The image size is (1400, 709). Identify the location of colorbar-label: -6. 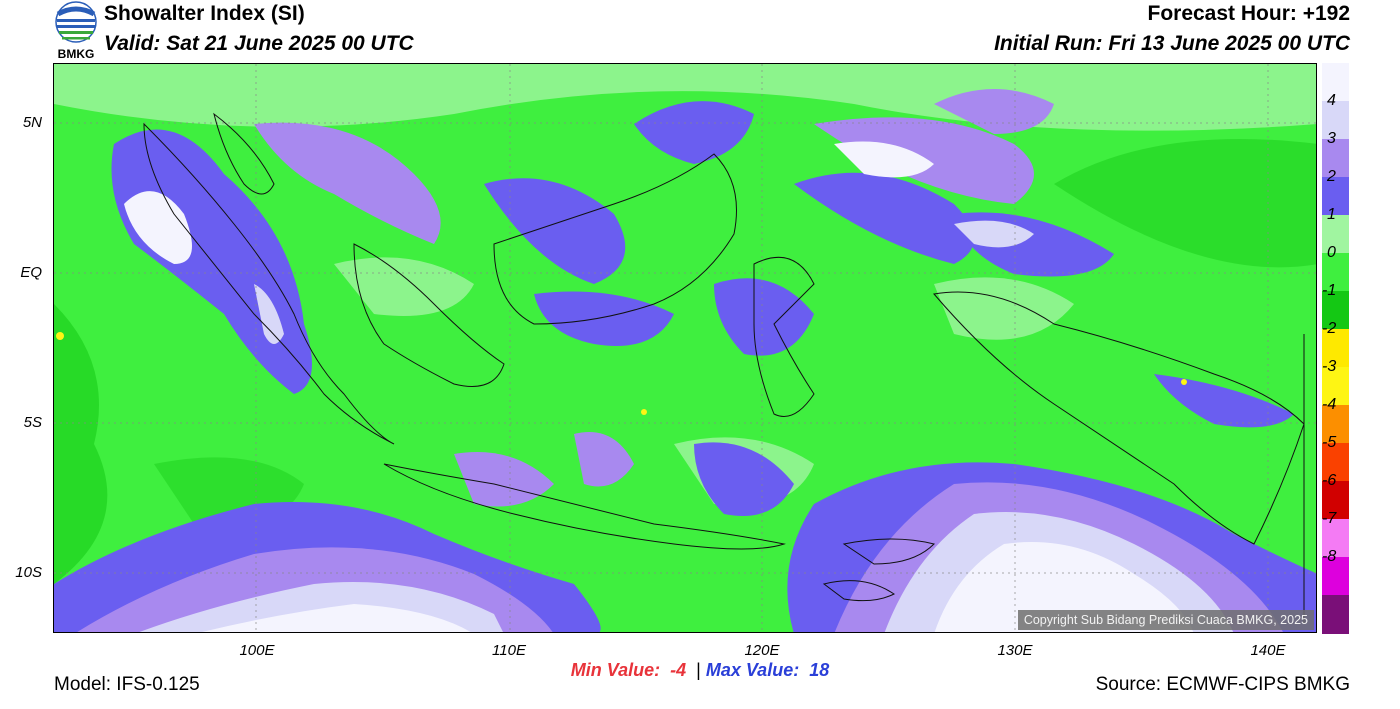
(1329, 480).